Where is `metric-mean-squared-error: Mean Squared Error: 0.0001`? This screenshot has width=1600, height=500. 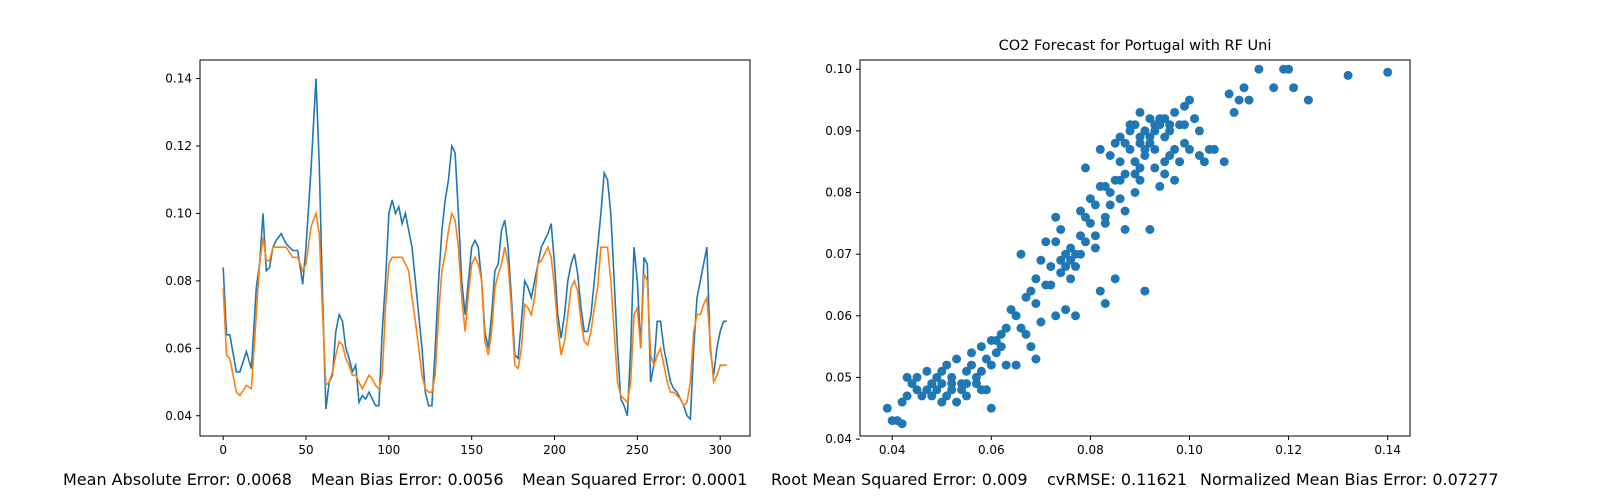
metric-mean-squared-error: Mean Squared Error: 0.0001 is located at coordinates (634, 479).